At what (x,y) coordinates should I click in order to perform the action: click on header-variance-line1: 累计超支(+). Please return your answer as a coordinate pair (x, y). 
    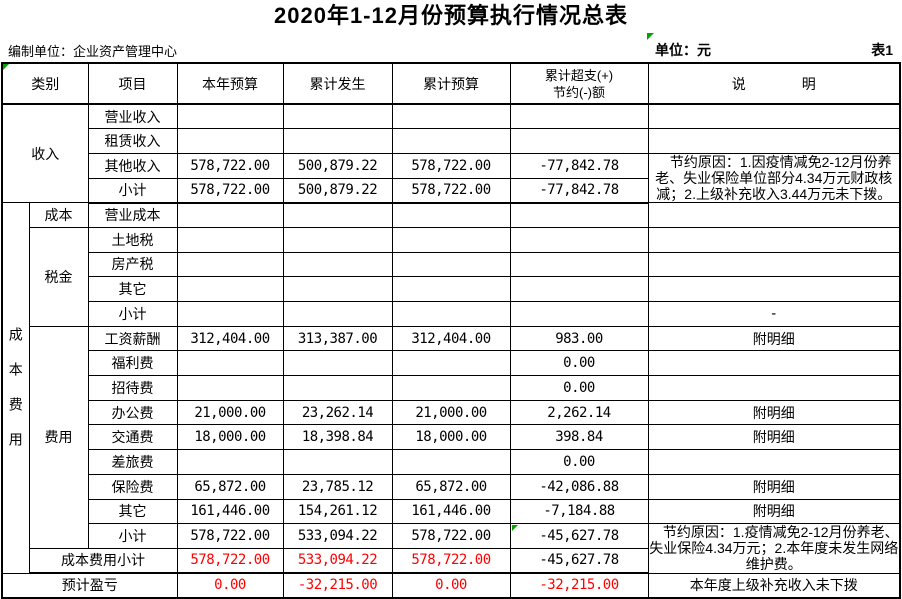
    Looking at the image, I should click on (579, 75).